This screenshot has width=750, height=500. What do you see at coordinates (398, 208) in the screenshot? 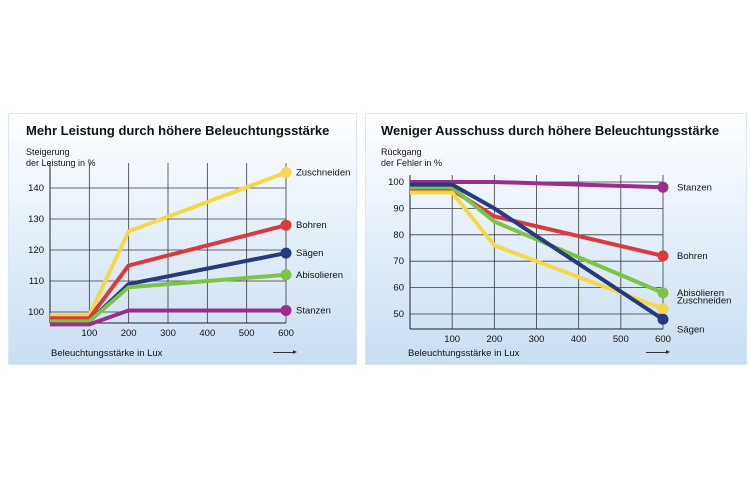
I see `y-tick-label: 90` at bounding box center [398, 208].